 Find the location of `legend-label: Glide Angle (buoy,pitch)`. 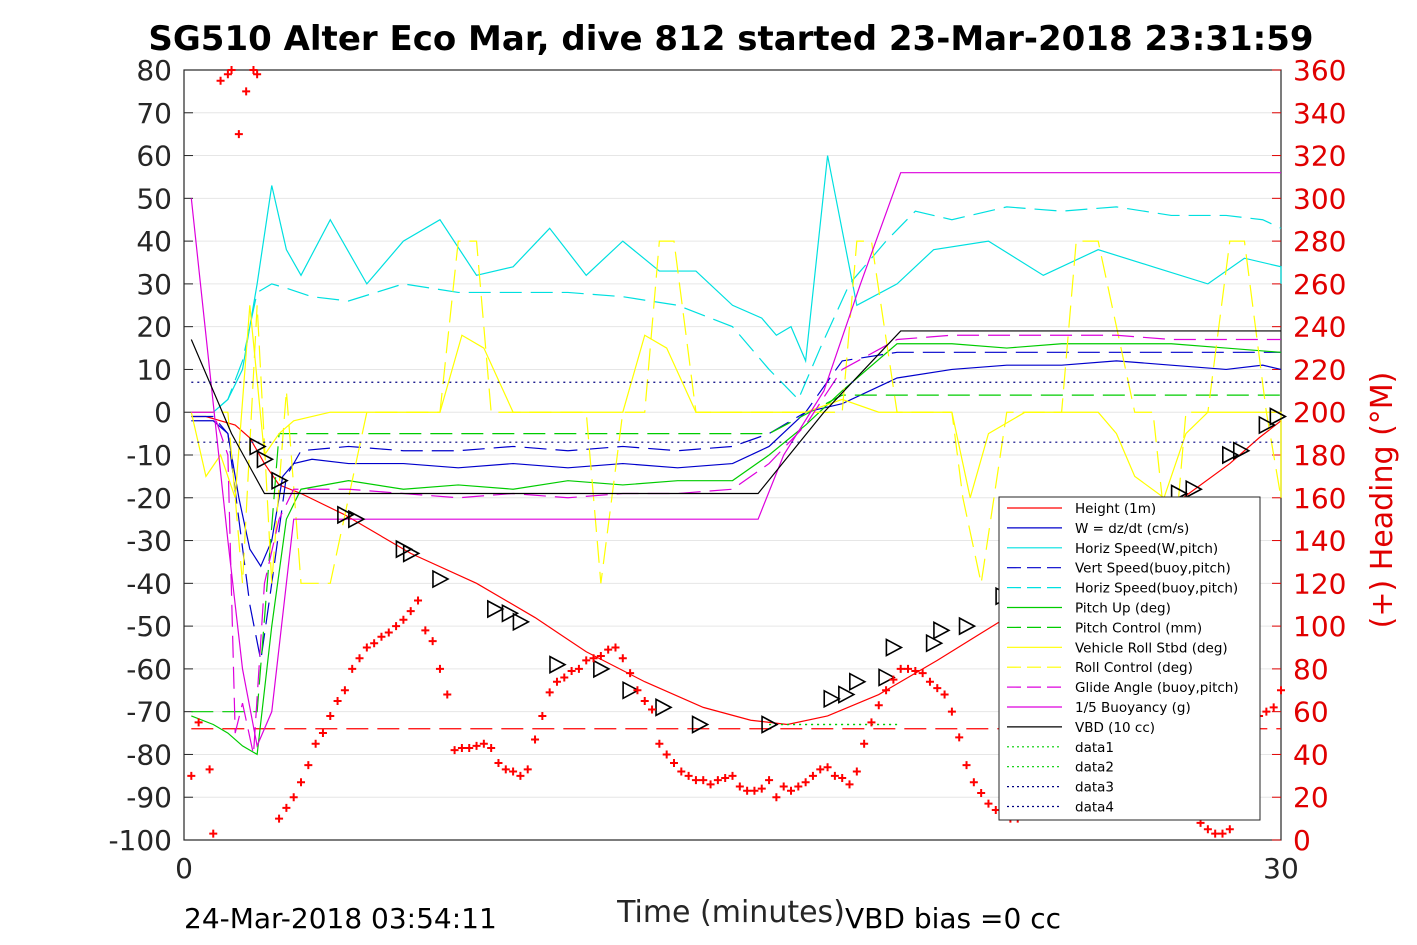

legend-label: Glide Angle (buoy,pitch) is located at coordinates (1157, 688).